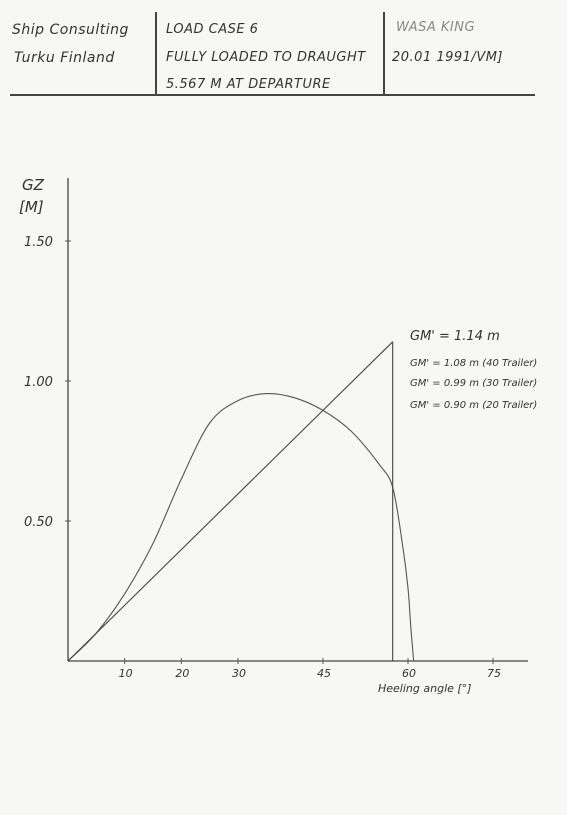  Describe the element at coordinates (494, 673) in the screenshot. I see `x-tick-label: 75` at that location.